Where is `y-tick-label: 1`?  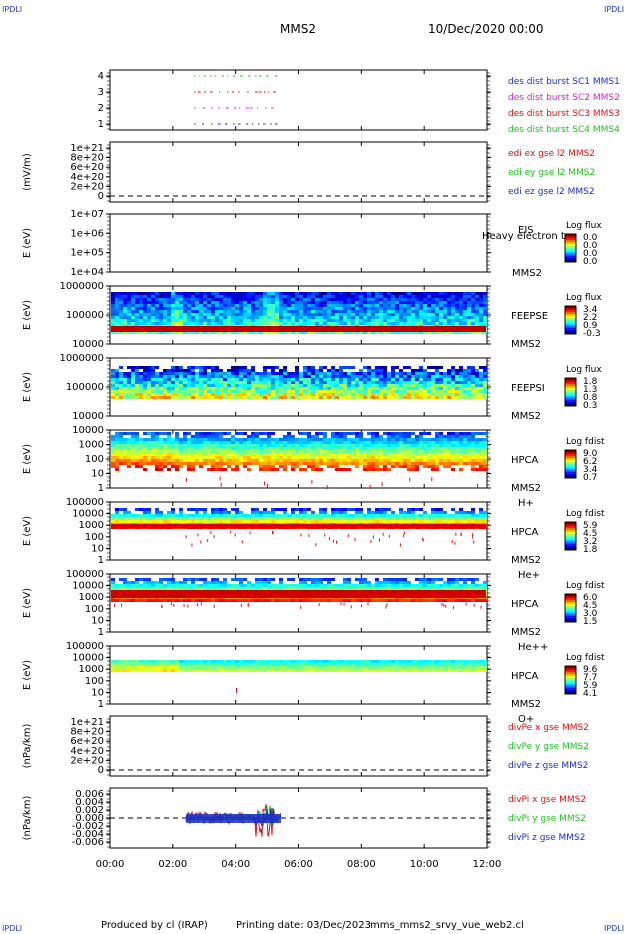 y-tick-label: 1 is located at coordinates (101, 632).